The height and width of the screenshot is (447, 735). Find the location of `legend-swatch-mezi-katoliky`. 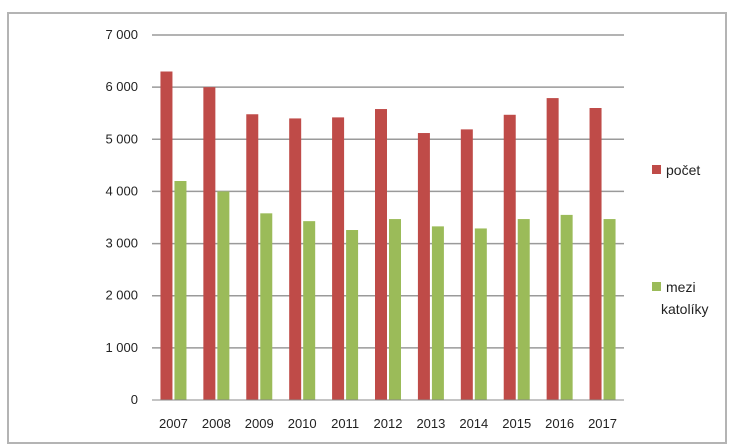

legend-swatch-mezi-katoliky is located at coordinates (656, 286).